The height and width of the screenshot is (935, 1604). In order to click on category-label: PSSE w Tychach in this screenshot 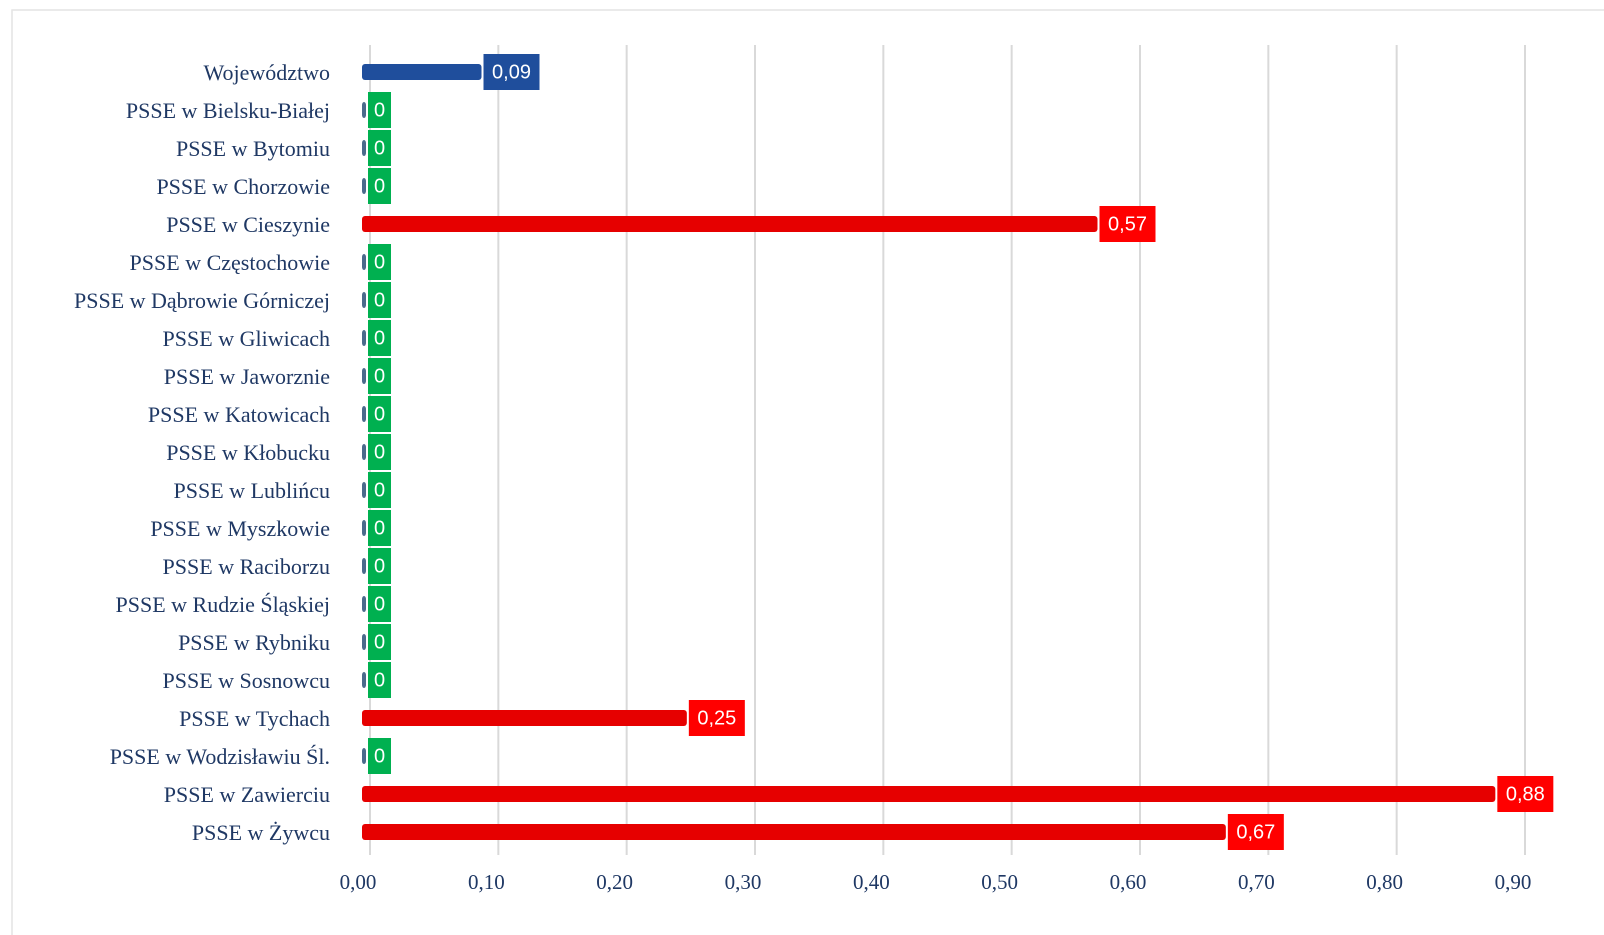, I will do `click(254, 718)`.